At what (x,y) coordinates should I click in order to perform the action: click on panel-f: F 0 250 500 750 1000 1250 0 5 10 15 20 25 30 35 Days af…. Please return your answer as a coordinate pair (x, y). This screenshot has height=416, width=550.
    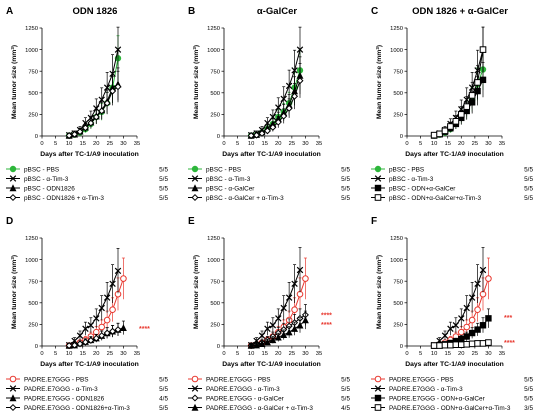
    Looking at the image, I should click on (452, 314).